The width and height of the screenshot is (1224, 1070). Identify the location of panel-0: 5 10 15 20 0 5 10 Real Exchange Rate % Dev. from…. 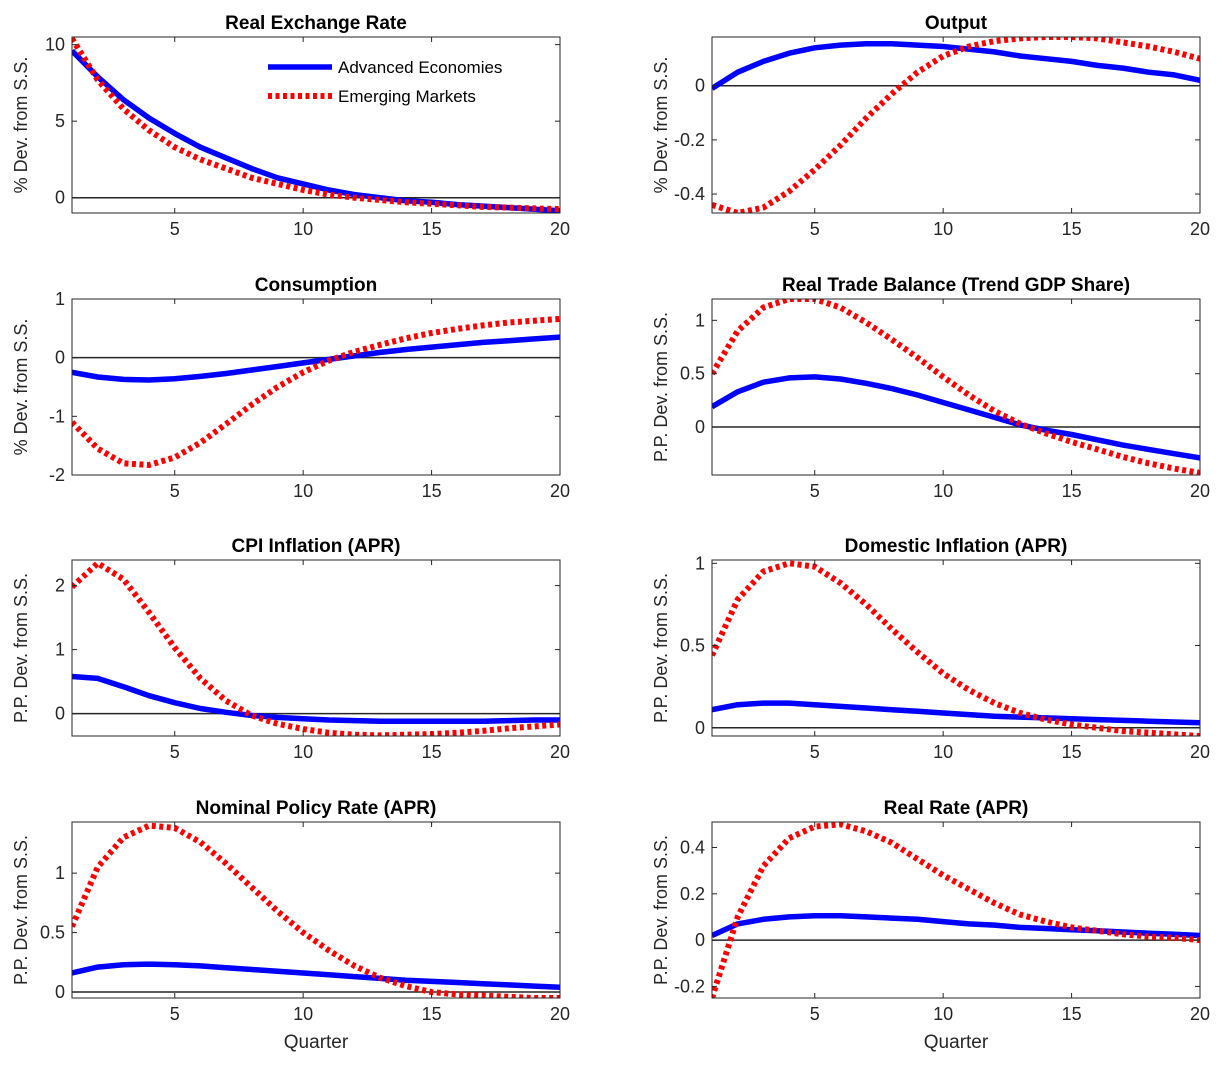
(290, 126).